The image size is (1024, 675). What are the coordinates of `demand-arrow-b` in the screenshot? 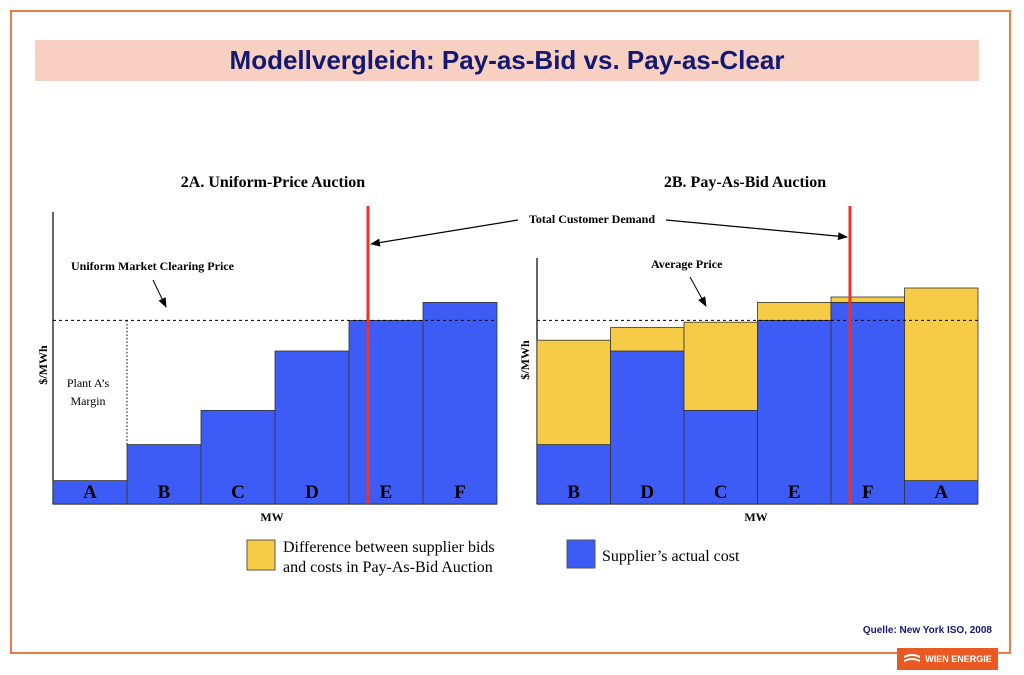 It's located at (756, 230).